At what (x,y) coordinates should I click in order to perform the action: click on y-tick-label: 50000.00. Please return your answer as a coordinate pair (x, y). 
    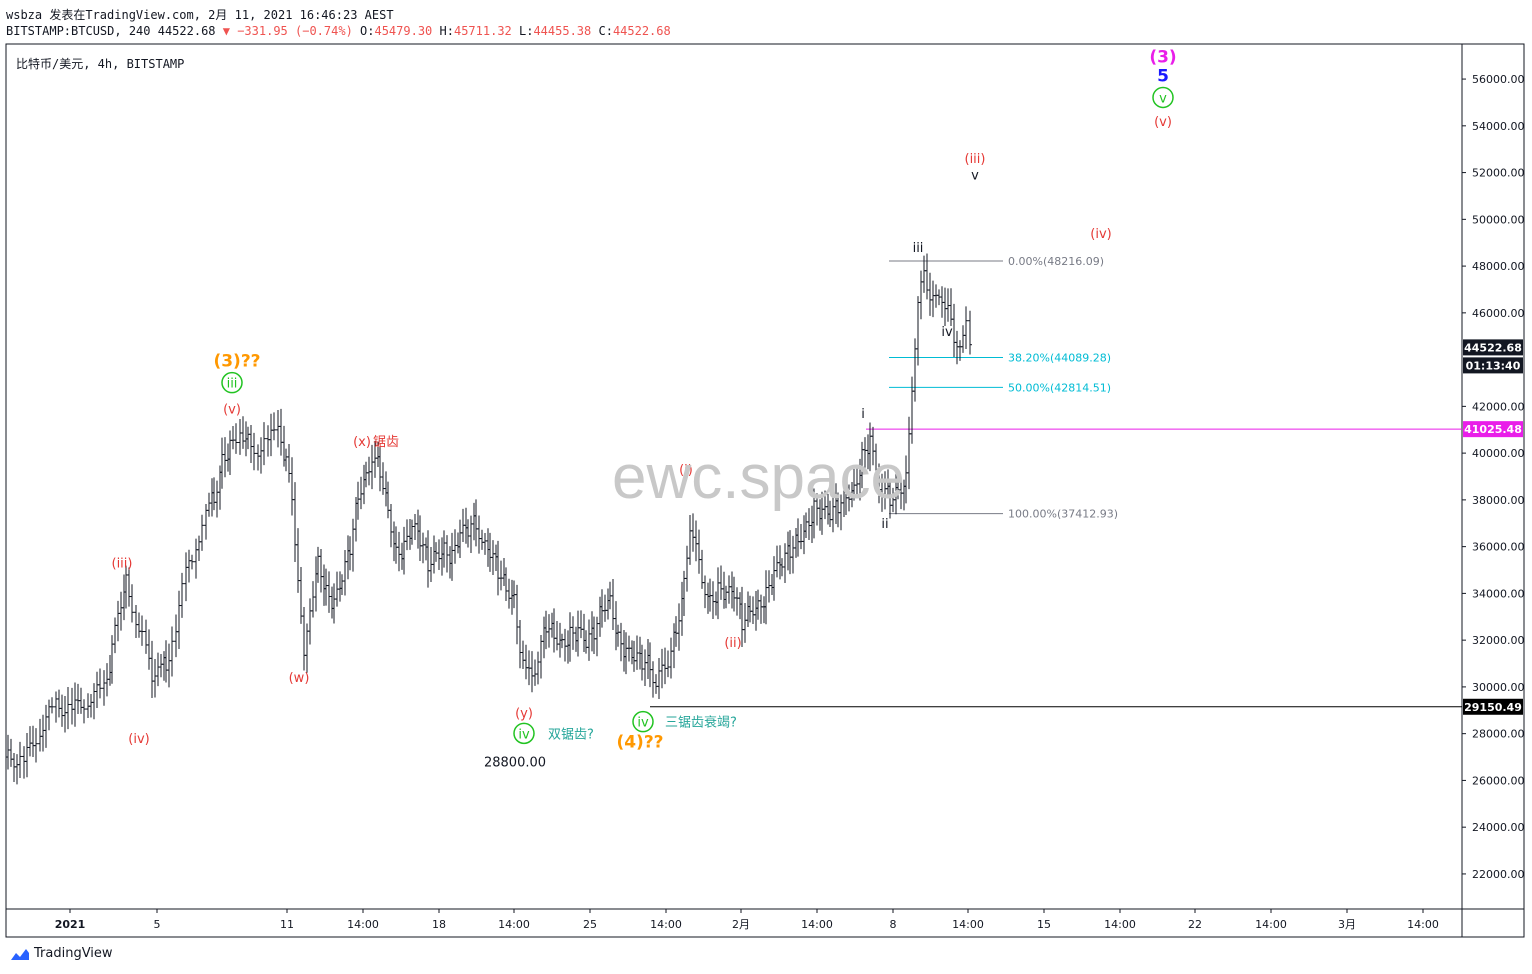
    Looking at the image, I should click on (1498, 219).